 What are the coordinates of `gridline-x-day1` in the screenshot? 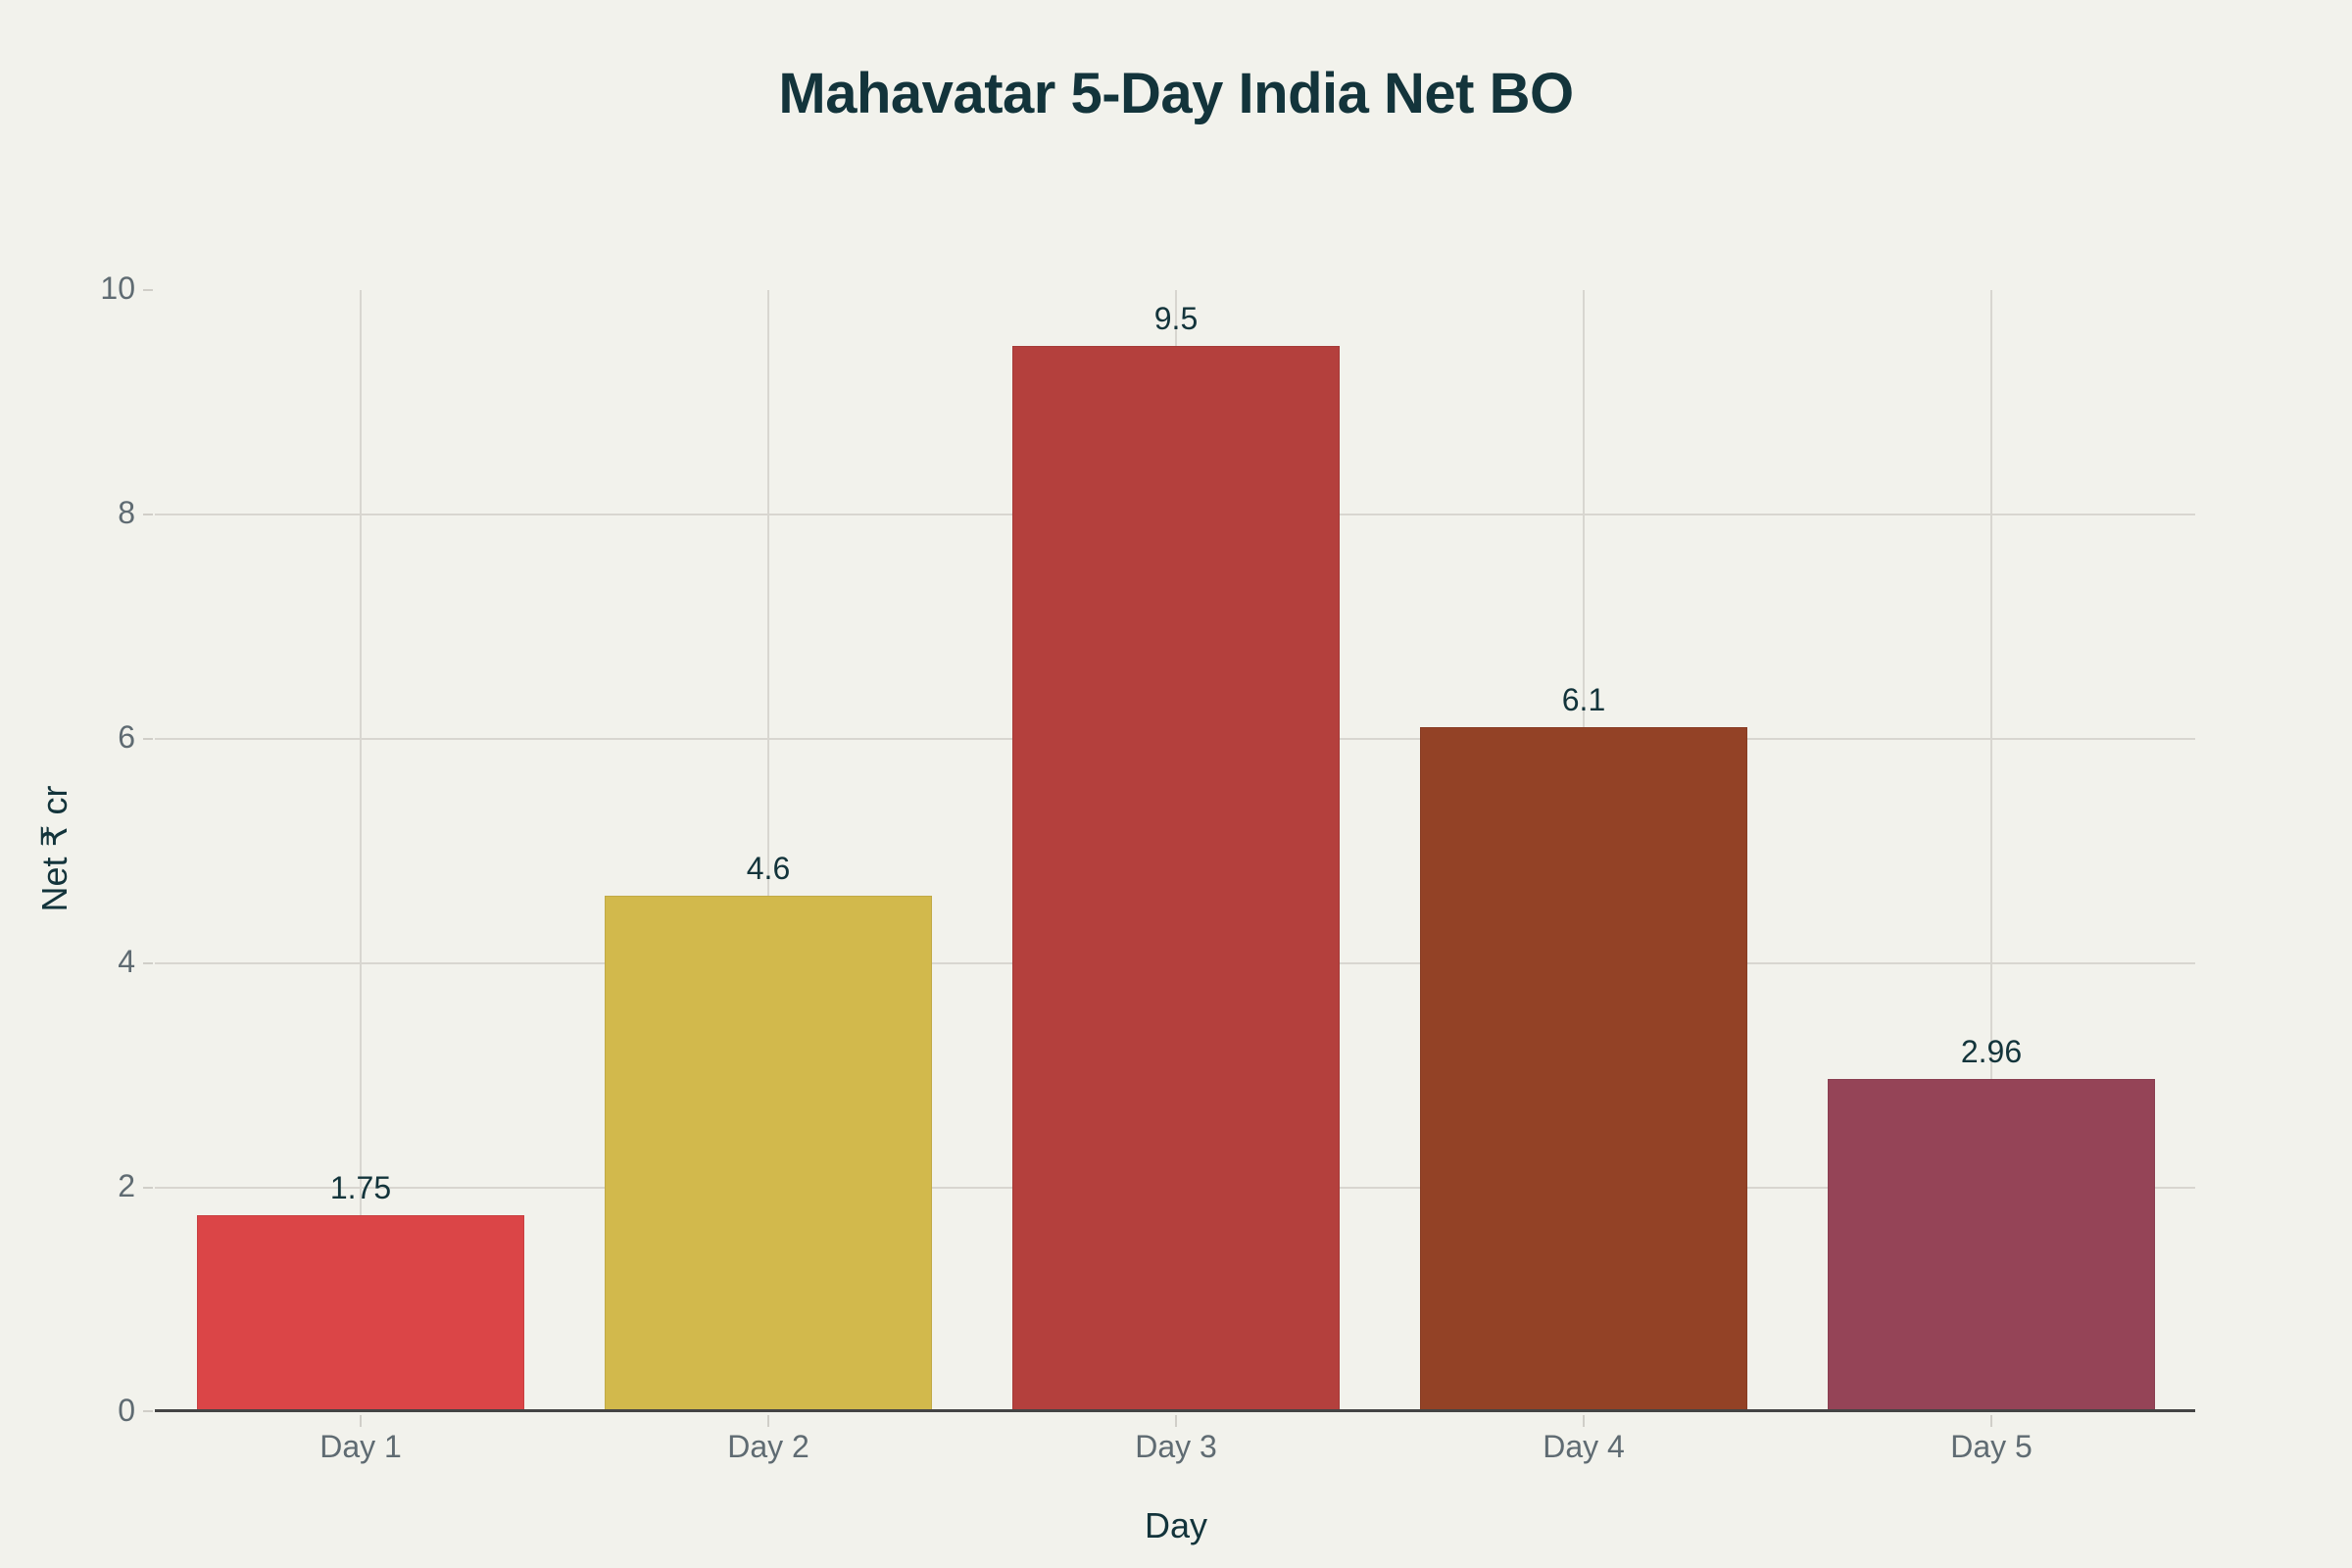 It's located at (361, 850).